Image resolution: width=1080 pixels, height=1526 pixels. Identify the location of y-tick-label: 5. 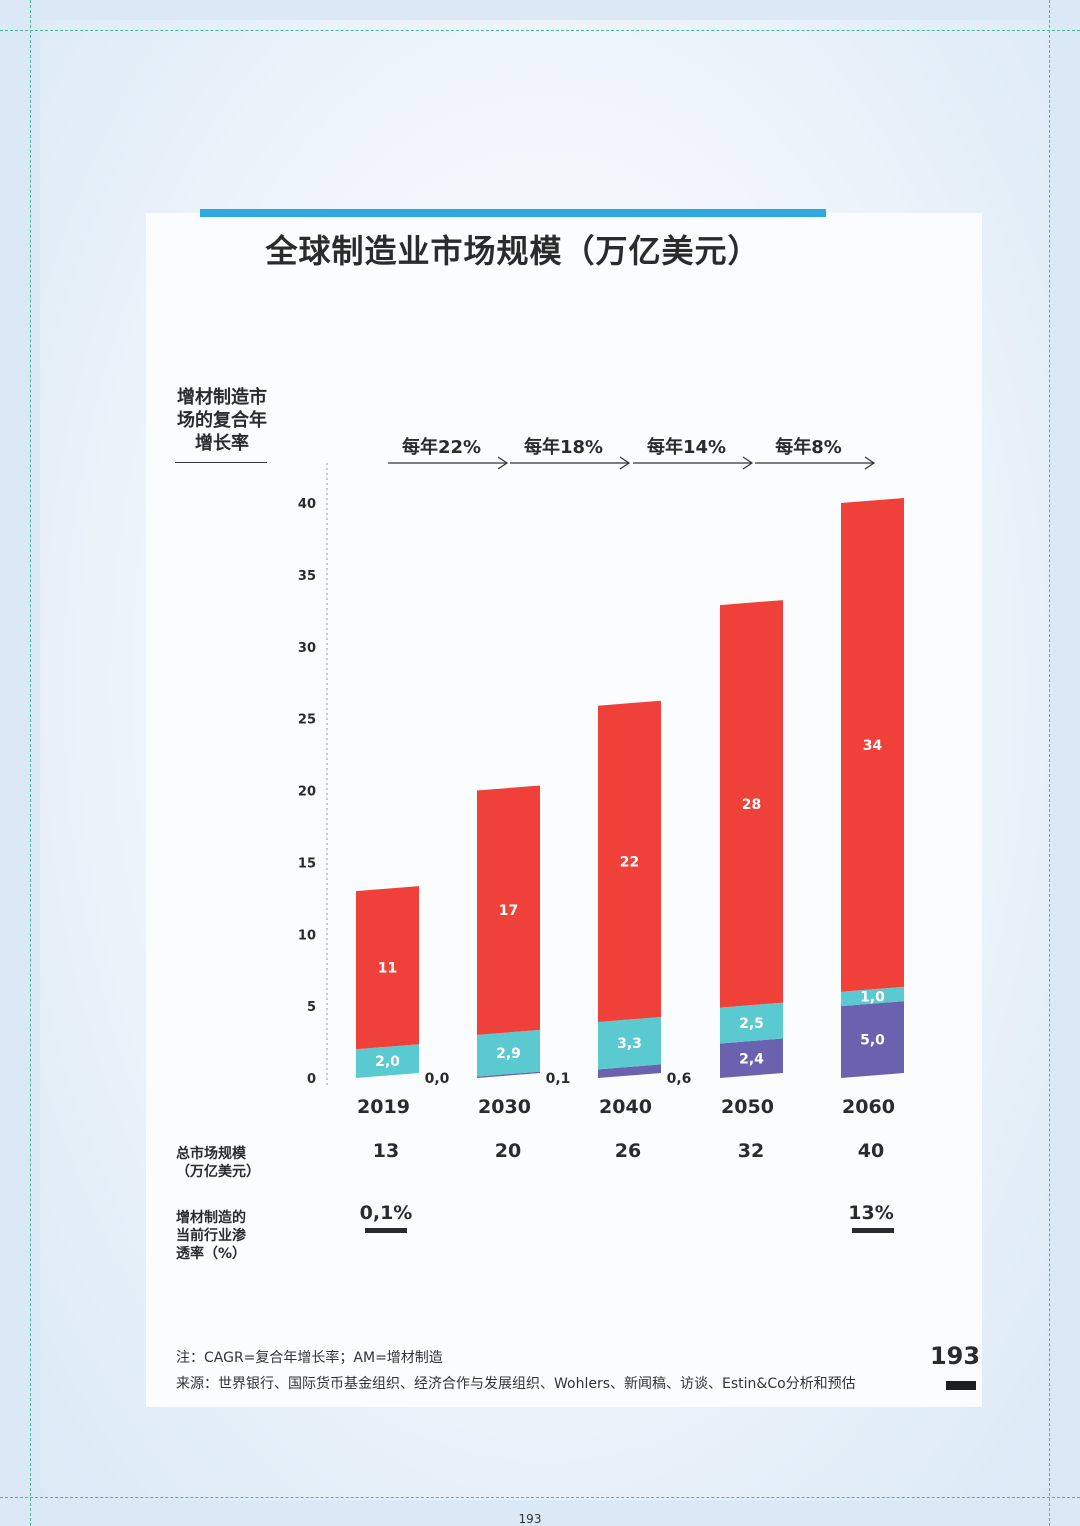
(311, 1007).